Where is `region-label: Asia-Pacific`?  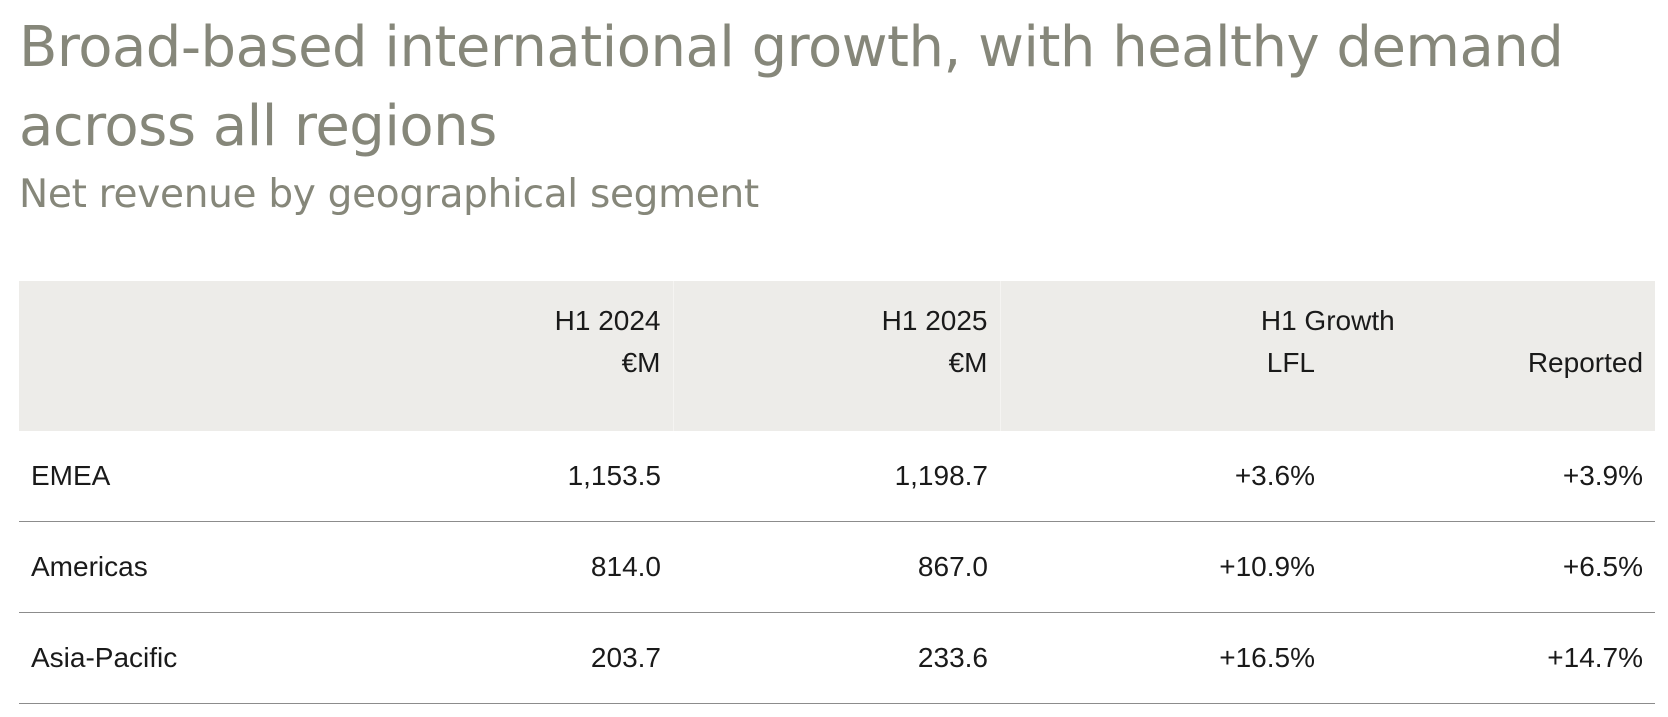 region-label: Asia-Pacific is located at coordinates (182, 658).